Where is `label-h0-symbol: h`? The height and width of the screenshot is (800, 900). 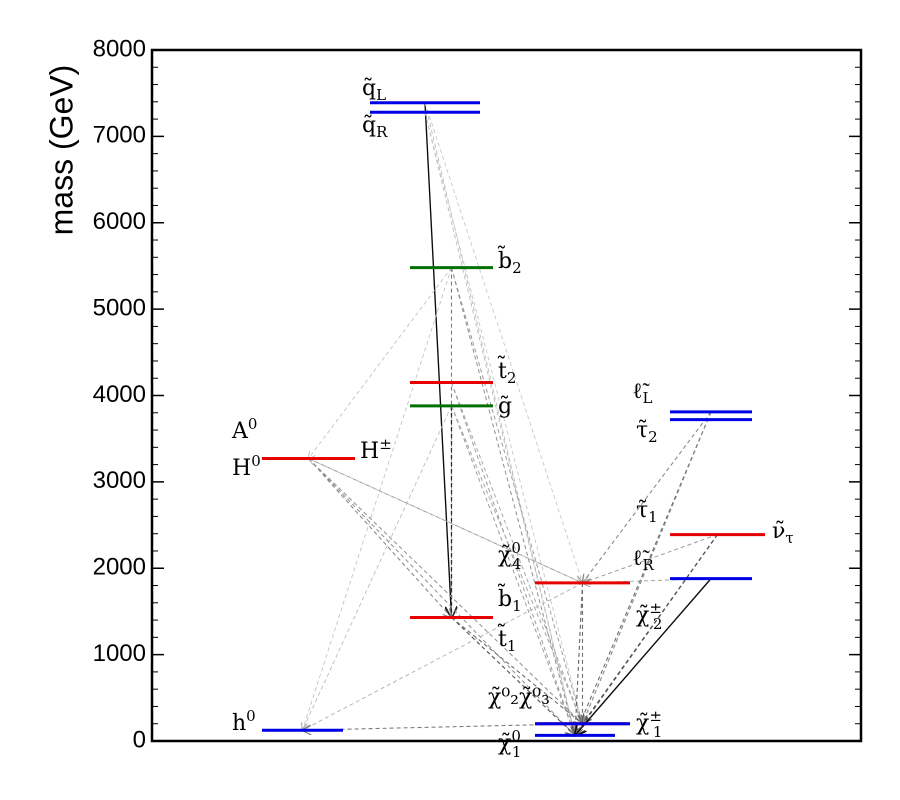
label-h0-symbol: h is located at coordinates (239, 723).